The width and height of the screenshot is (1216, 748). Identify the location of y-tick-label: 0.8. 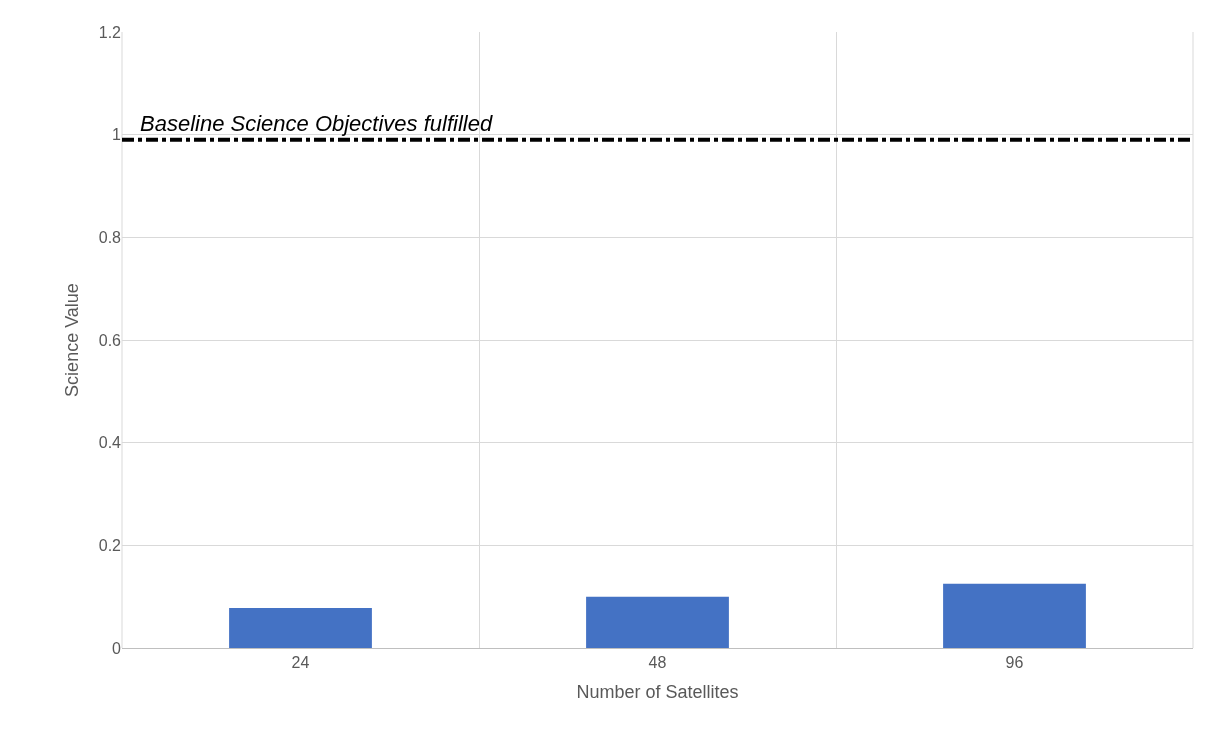
(110, 237).